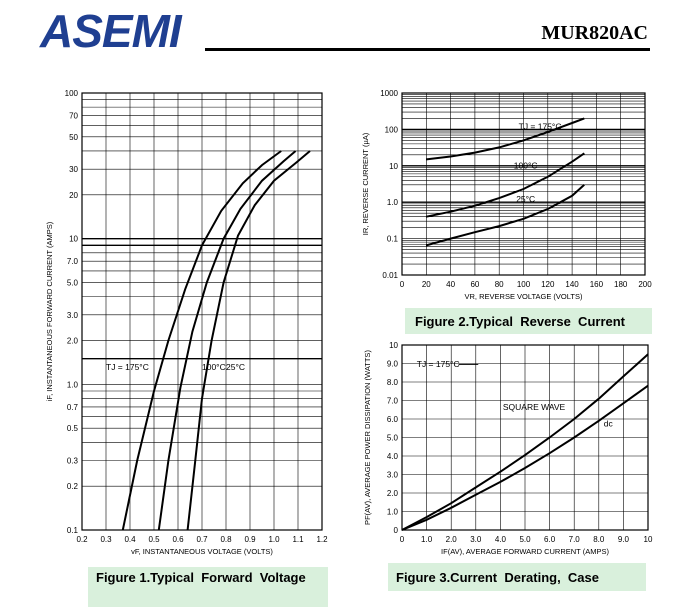  What do you see at coordinates (645, 284) in the screenshot?
I see `x-tick-label: 200` at bounding box center [645, 284].